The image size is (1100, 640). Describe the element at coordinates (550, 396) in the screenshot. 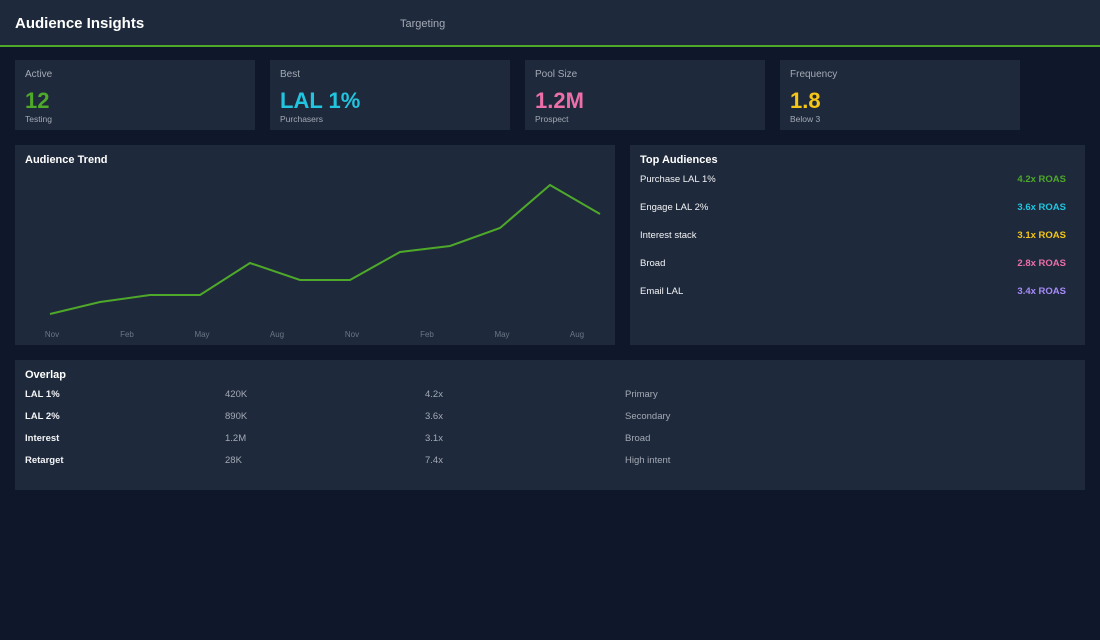

I see `table-row: LAL 1% 420K 4.2x Primary` at that location.